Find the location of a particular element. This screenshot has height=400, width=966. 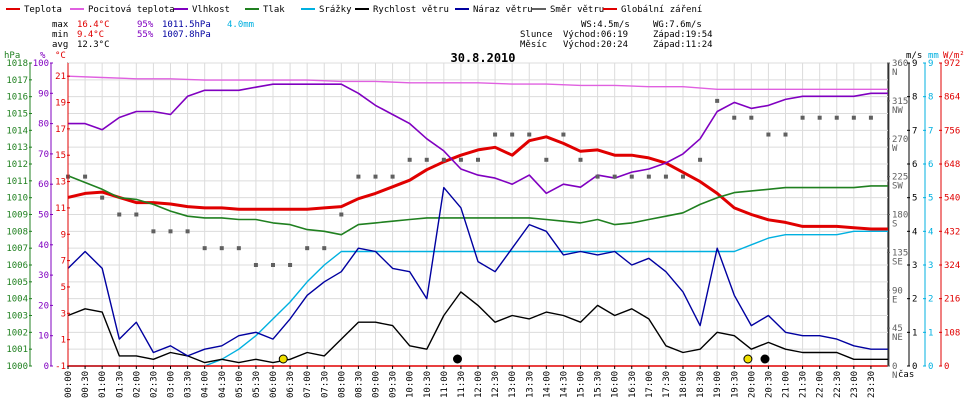

pressure-tick-label: 1018 is located at coordinates (17, 64).